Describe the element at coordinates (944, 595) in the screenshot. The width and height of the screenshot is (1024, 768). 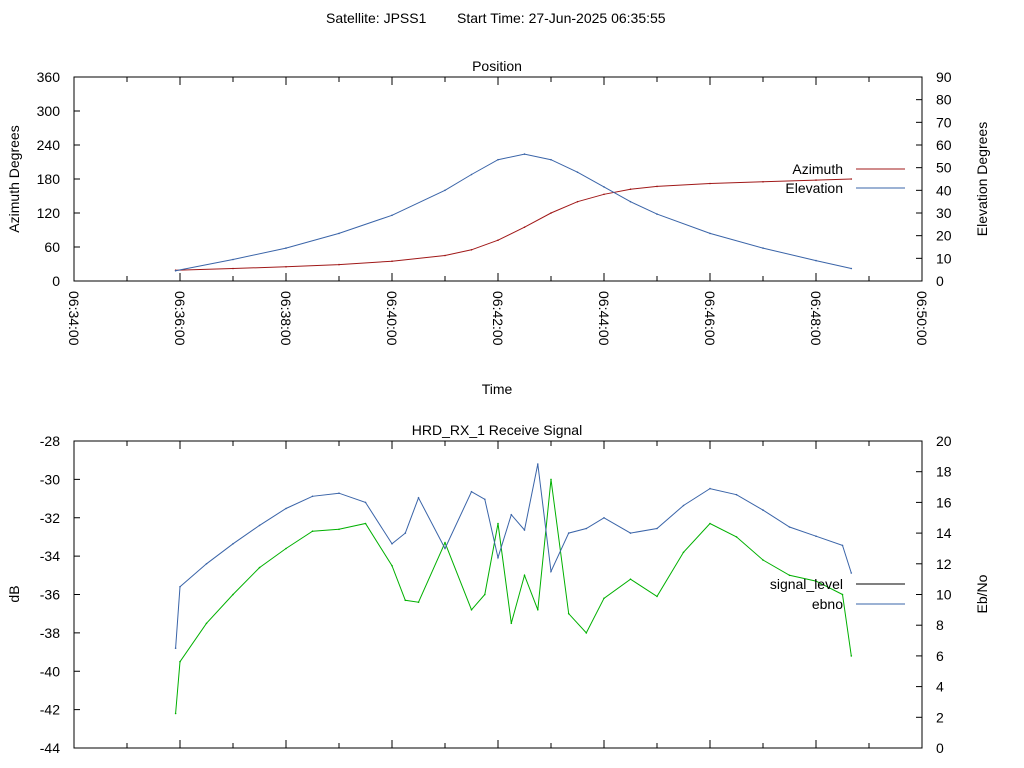
I see `signal-y2tick-label: 10` at that location.